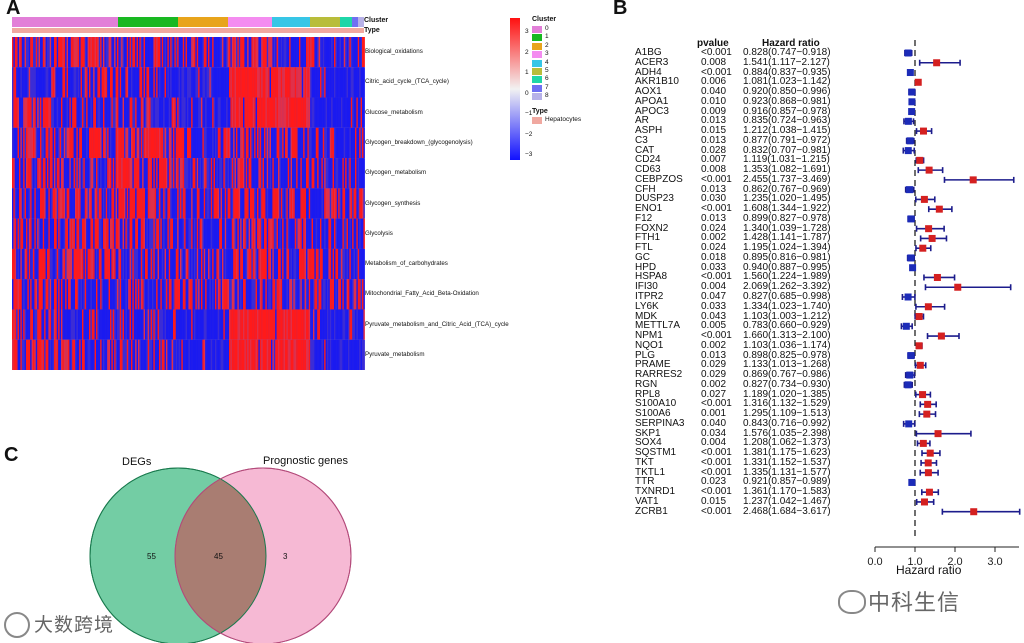  I want to click on hazard-ratio-value: 1.081(1.023−1.142), so click(787, 82).